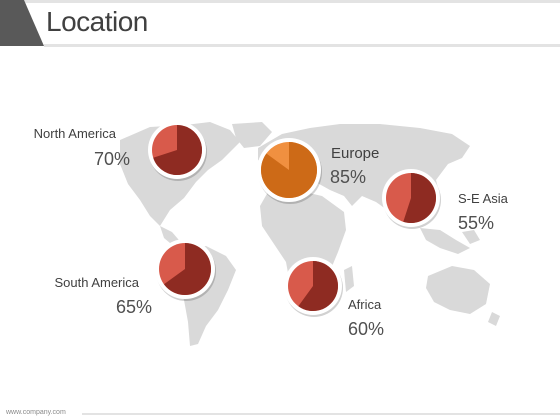 This screenshot has width=560, height=420. I want to click on pie-europe, so click(289, 171).